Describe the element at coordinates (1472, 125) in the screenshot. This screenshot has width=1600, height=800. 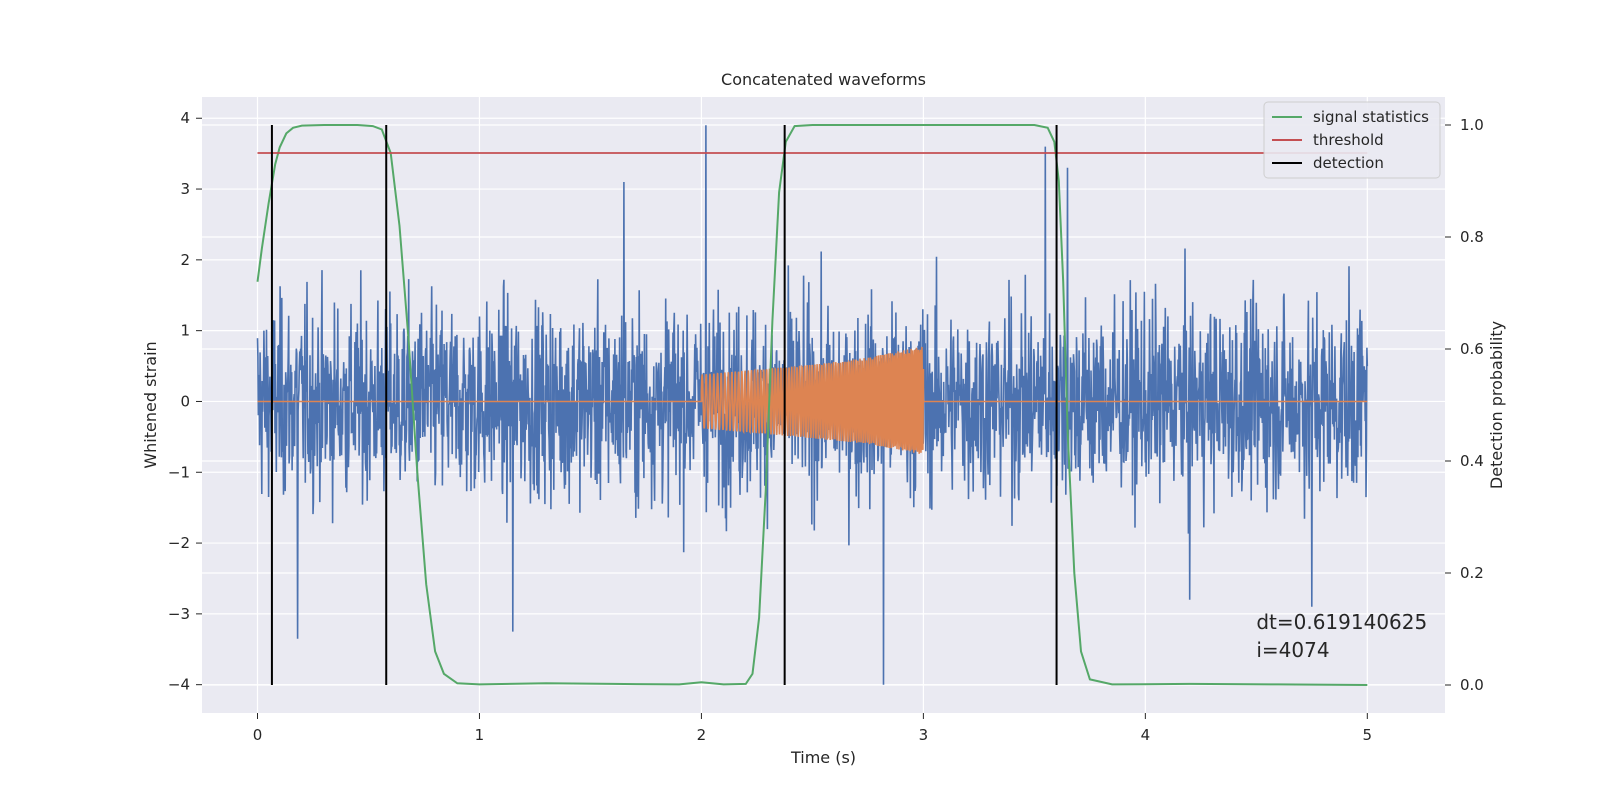
I see `y-right-tick-label: 1.0` at that location.